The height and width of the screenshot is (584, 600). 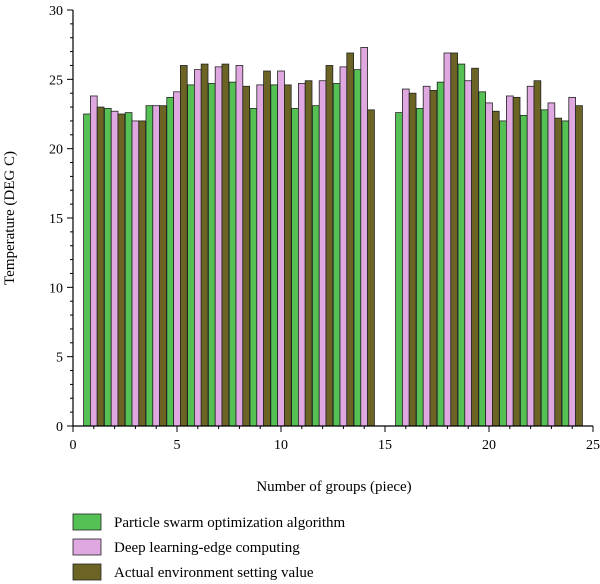 What do you see at coordinates (10, 218) in the screenshot?
I see `y-axis-label: Temperature (DEG C)` at bounding box center [10, 218].